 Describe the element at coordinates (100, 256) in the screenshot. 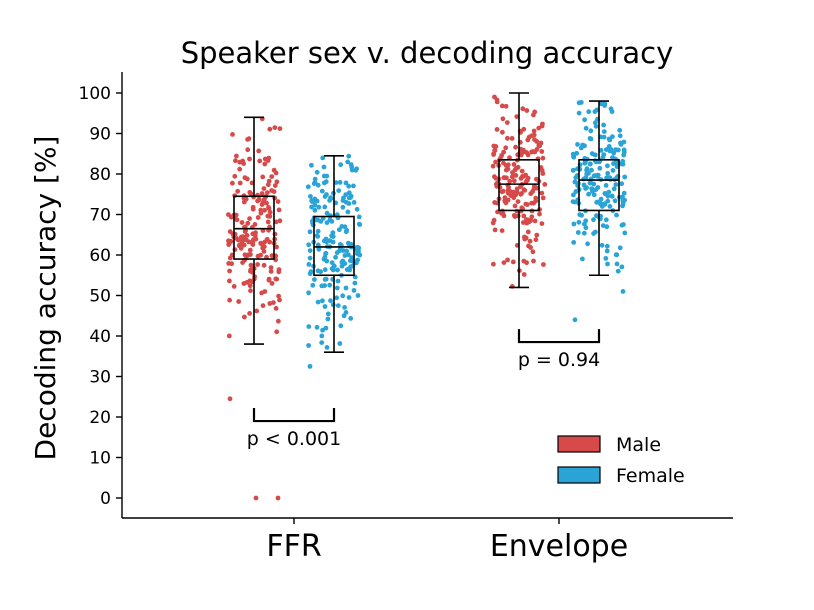

I see `y-tick-label: 60` at that location.